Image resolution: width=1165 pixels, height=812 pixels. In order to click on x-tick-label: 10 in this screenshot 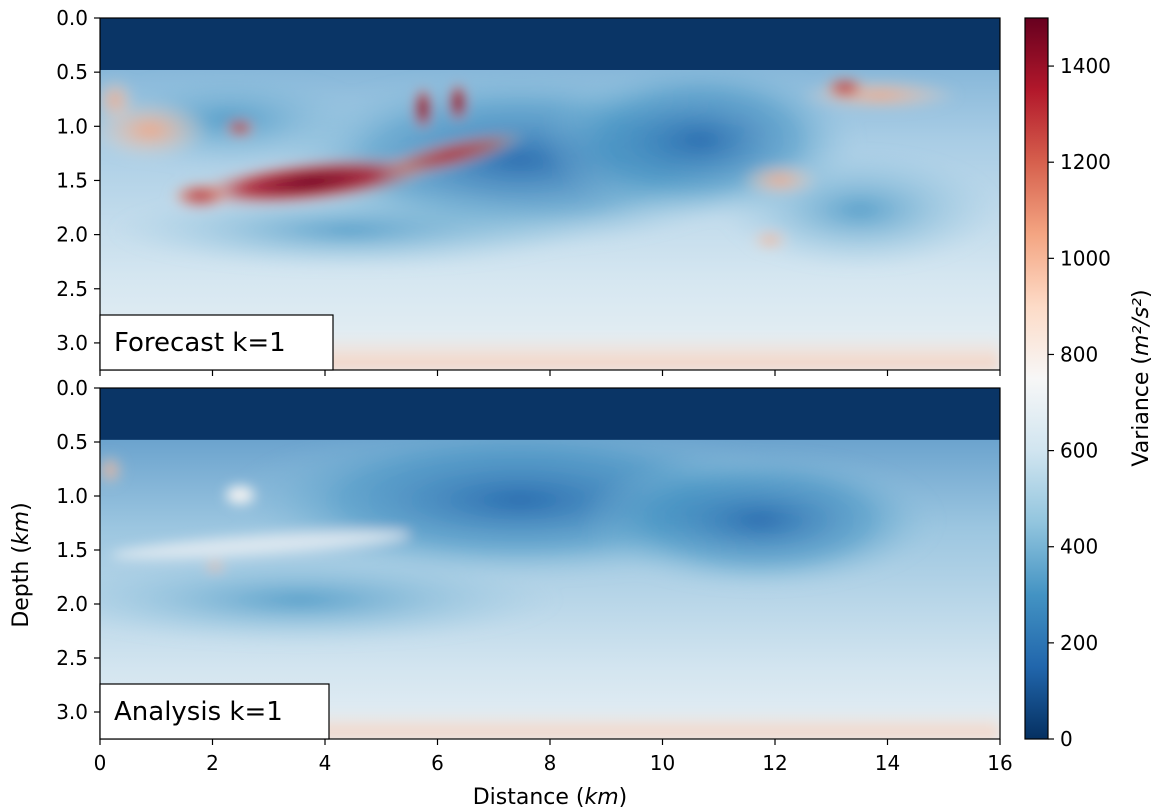, I will do `click(662, 763)`.